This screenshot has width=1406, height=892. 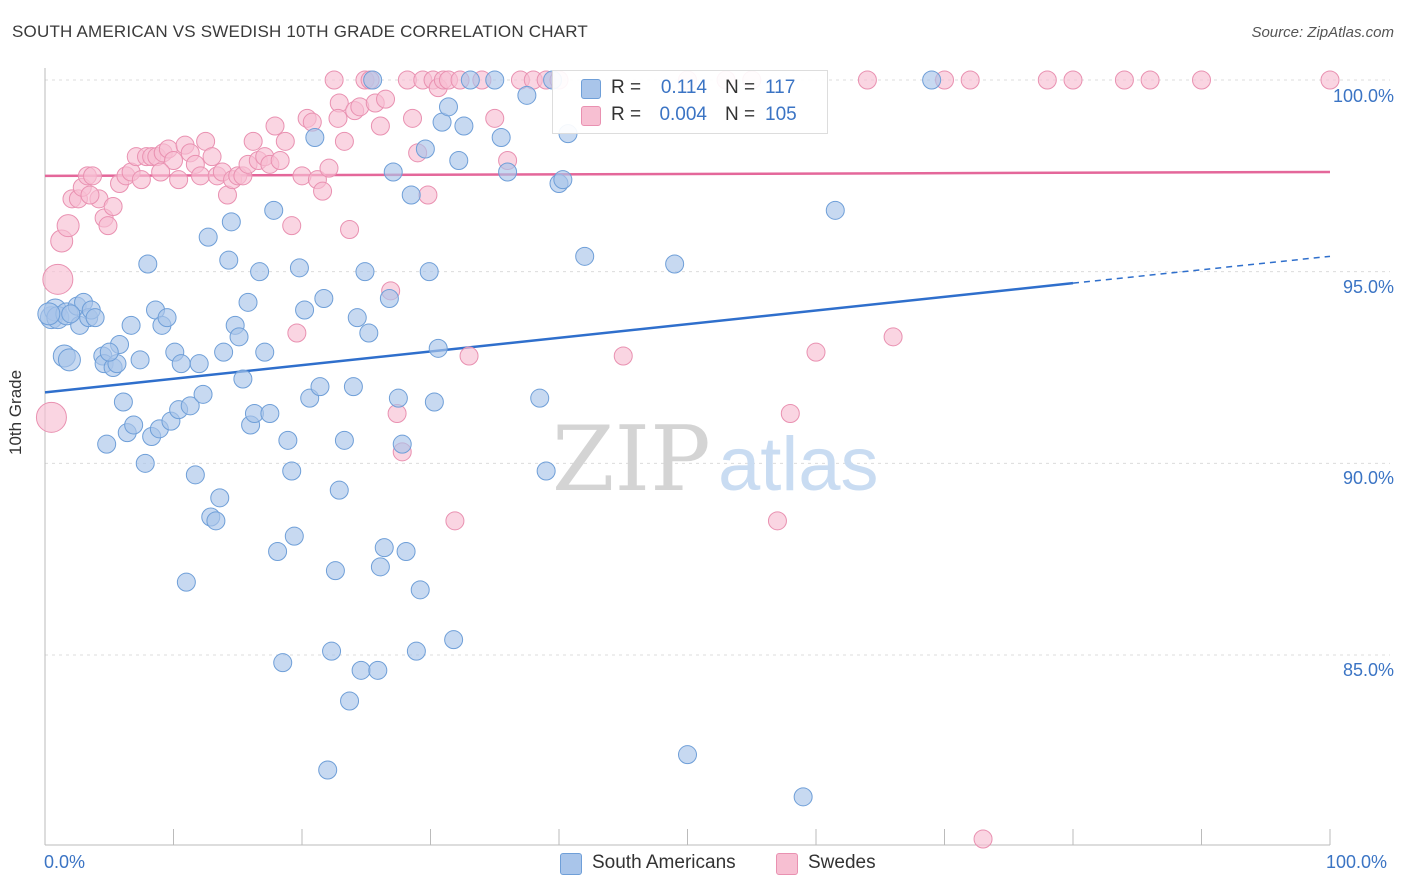 I want to click on r-value: 0.004, so click(x=683, y=114).